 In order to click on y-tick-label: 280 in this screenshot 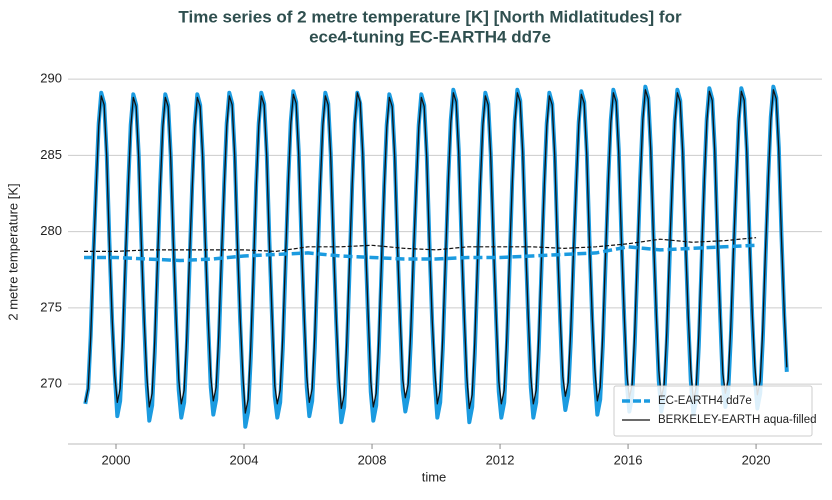, I will do `click(51, 230)`.